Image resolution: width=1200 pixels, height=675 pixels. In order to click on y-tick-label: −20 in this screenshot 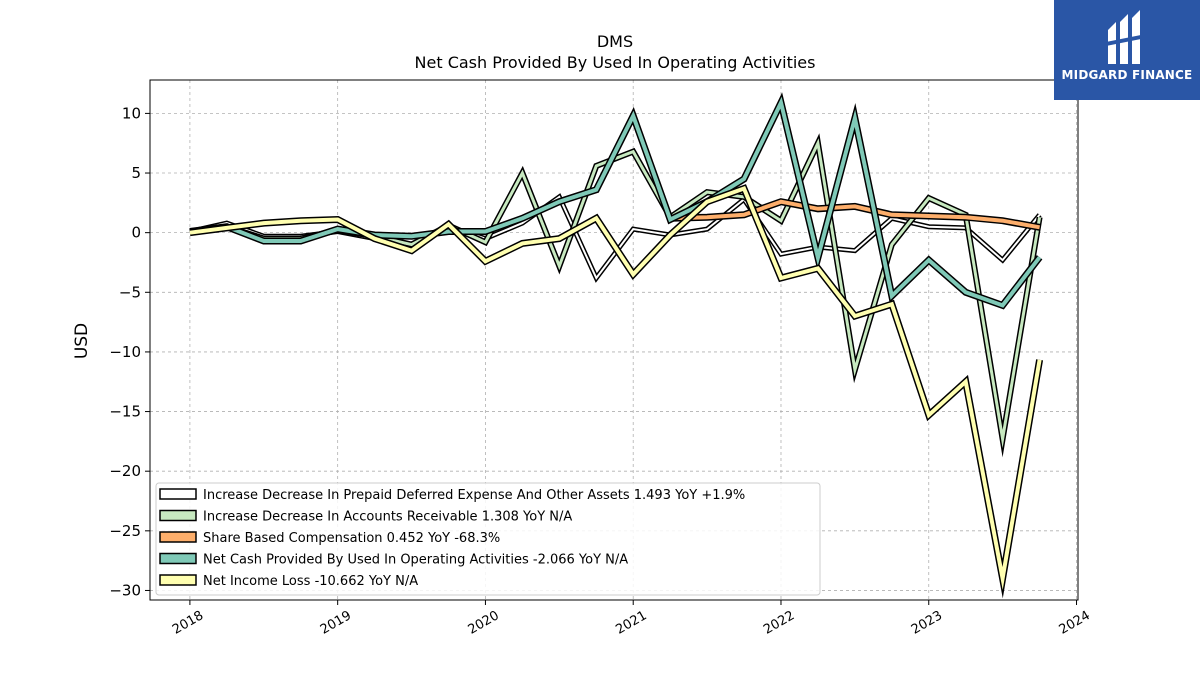, I will do `click(125, 471)`.